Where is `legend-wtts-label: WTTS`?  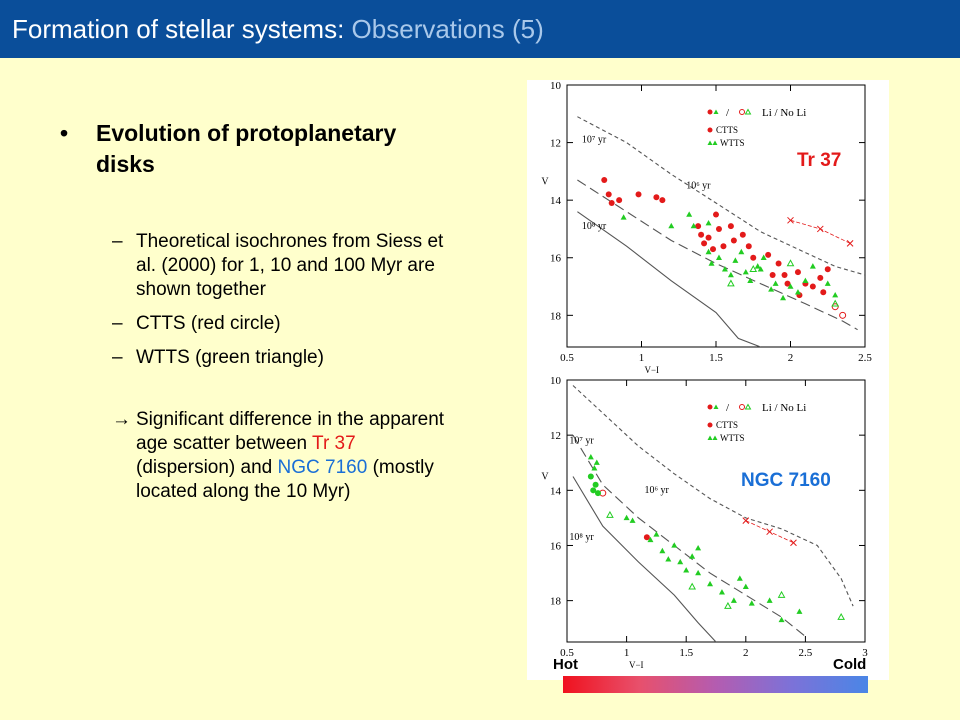
legend-wtts-label: WTTS is located at coordinates (732, 143).